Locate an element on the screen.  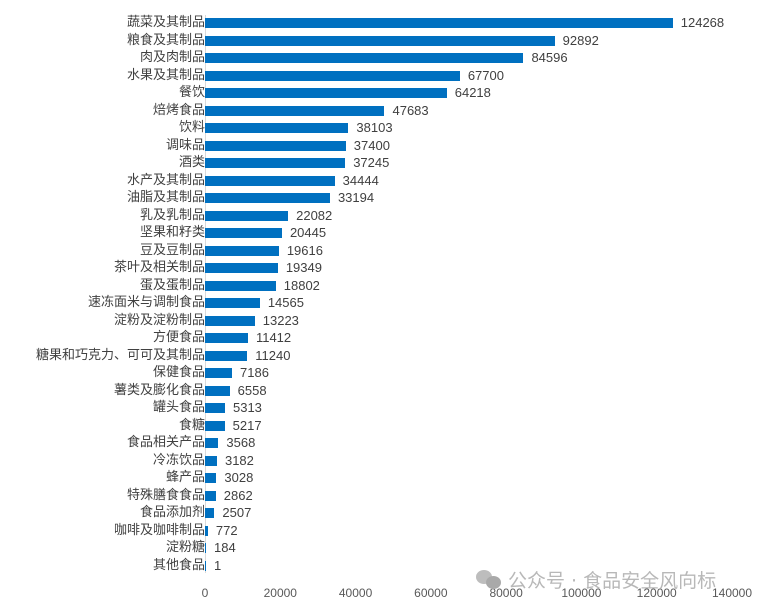
watermark: 公众号 · 食品安全风向标 is located at coordinates (596, 579).